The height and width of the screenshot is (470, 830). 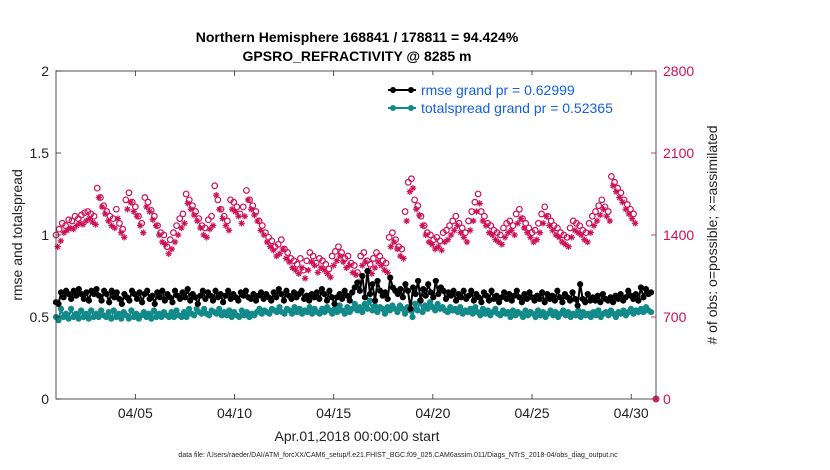 What do you see at coordinates (411, 90) in the screenshot?
I see `legend-rmse-marker` at bounding box center [411, 90].